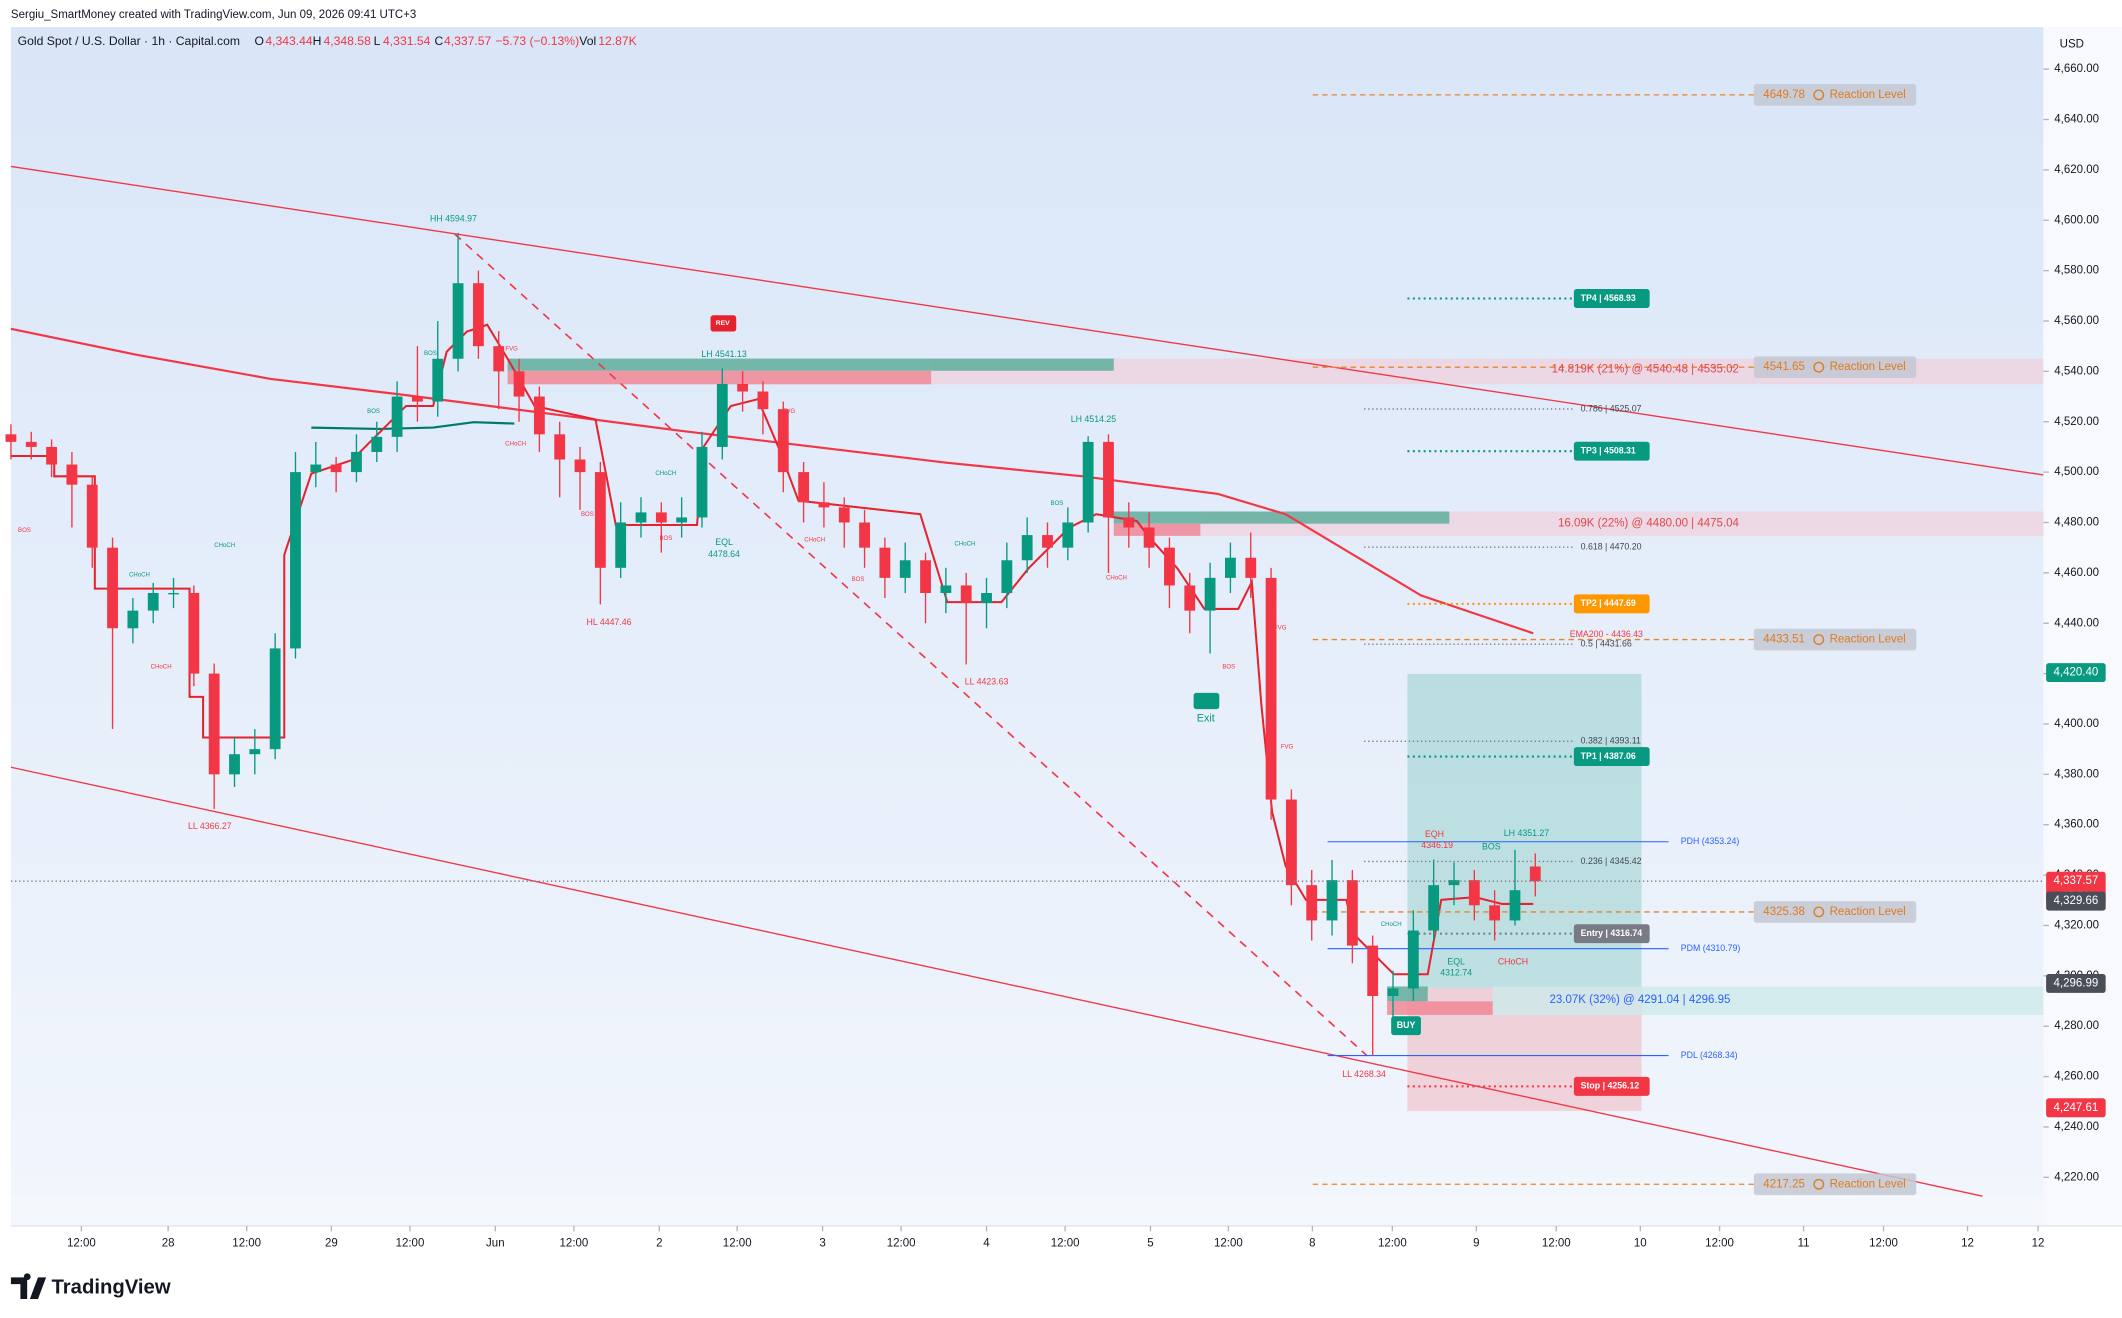 Image resolution: width=2122 pixels, height=1318 pixels. What do you see at coordinates (724, 554) in the screenshot?
I see `annotation: 4478.64` at bounding box center [724, 554].